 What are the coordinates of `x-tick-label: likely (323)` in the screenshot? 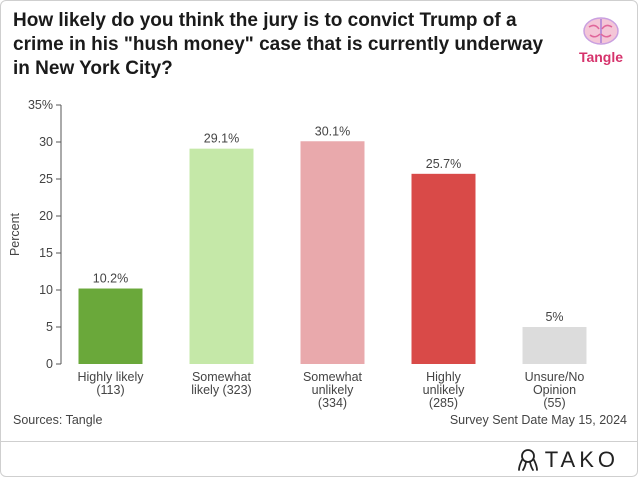 It's located at (221, 390).